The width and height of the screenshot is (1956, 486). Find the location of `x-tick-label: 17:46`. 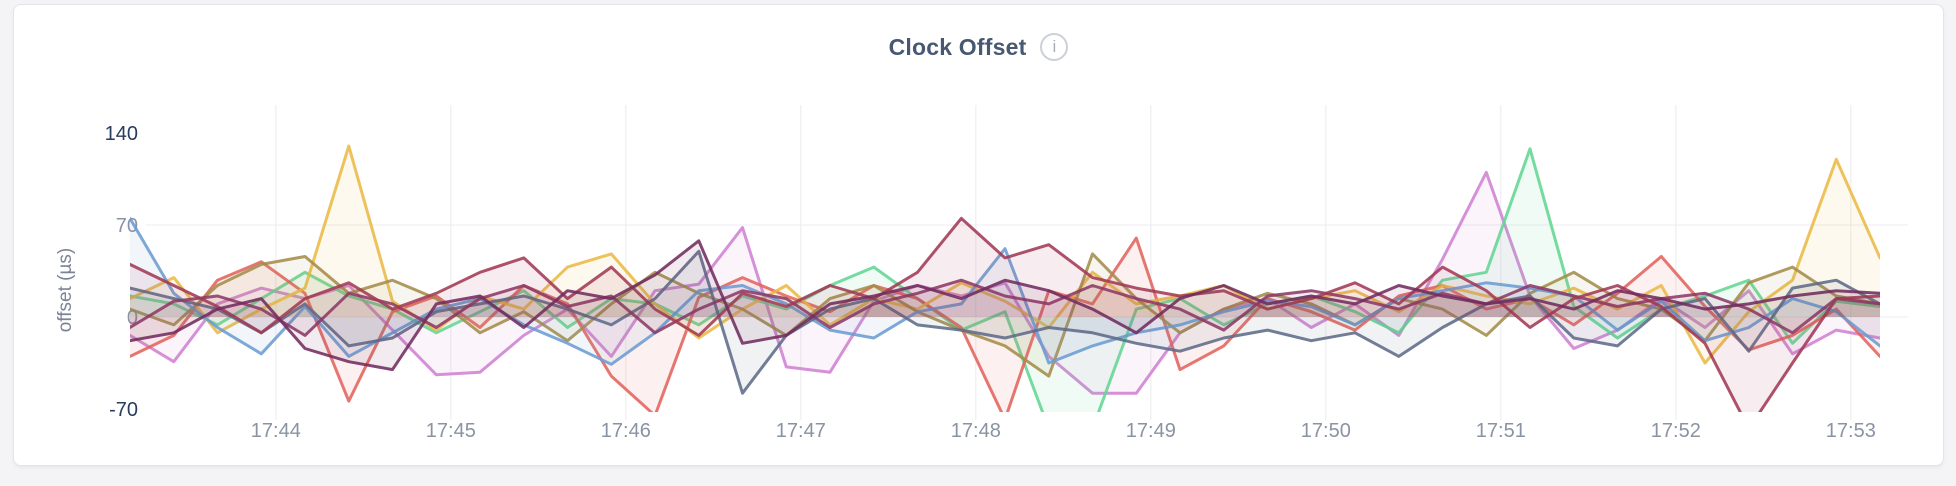

x-tick-label: 17:46 is located at coordinates (626, 431).